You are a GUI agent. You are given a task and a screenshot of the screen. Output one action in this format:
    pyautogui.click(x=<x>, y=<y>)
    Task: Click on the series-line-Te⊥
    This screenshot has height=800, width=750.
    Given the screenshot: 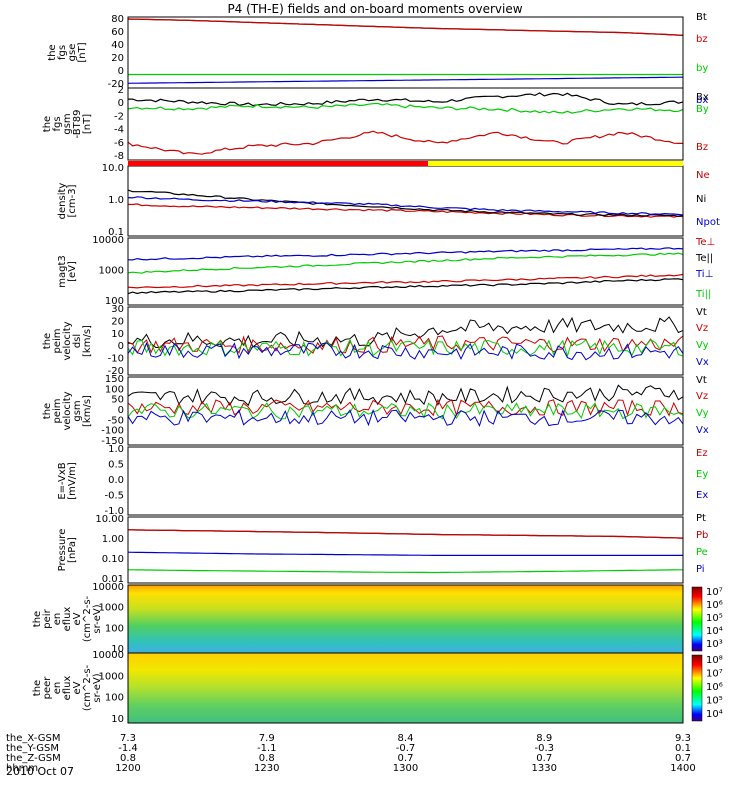 What is the action you would take?
    pyautogui.click(x=405, y=281)
    